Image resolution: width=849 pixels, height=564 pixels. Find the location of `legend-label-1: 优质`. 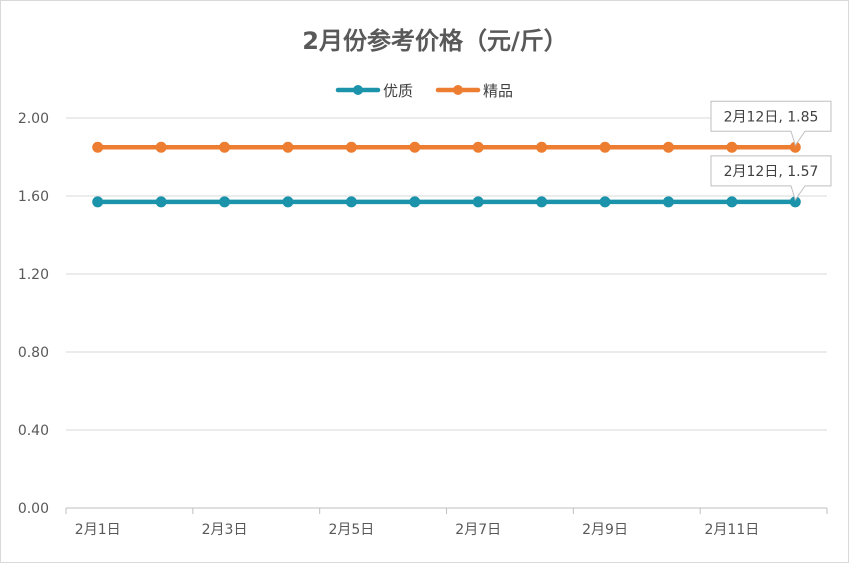

legend-label-1: 优质 is located at coordinates (398, 91).